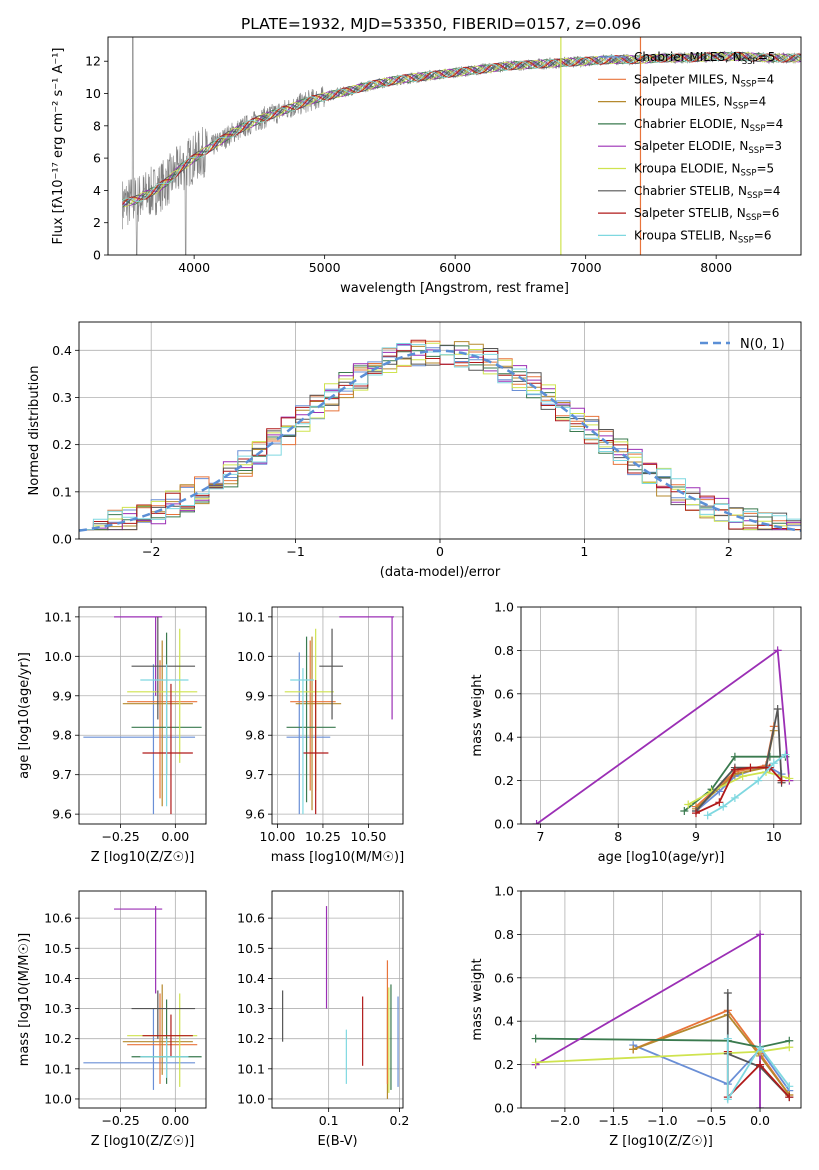 The height and width of the screenshot is (1170, 819). Describe the element at coordinates (329, 1120) in the screenshot. I see `x-tick-label: 0.1` at that location.